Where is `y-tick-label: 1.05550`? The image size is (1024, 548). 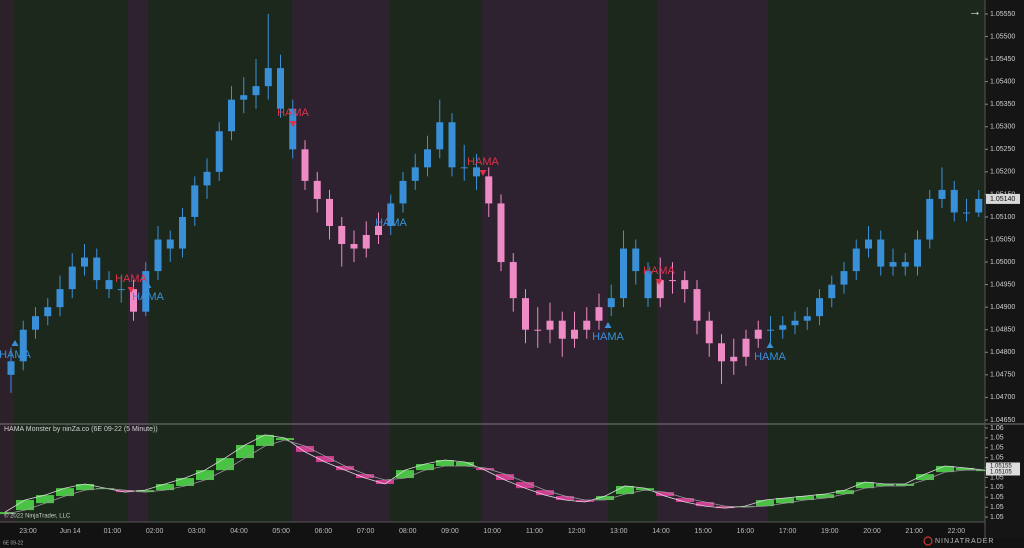
y-tick-label: 1.05550 is located at coordinates (1002, 14).